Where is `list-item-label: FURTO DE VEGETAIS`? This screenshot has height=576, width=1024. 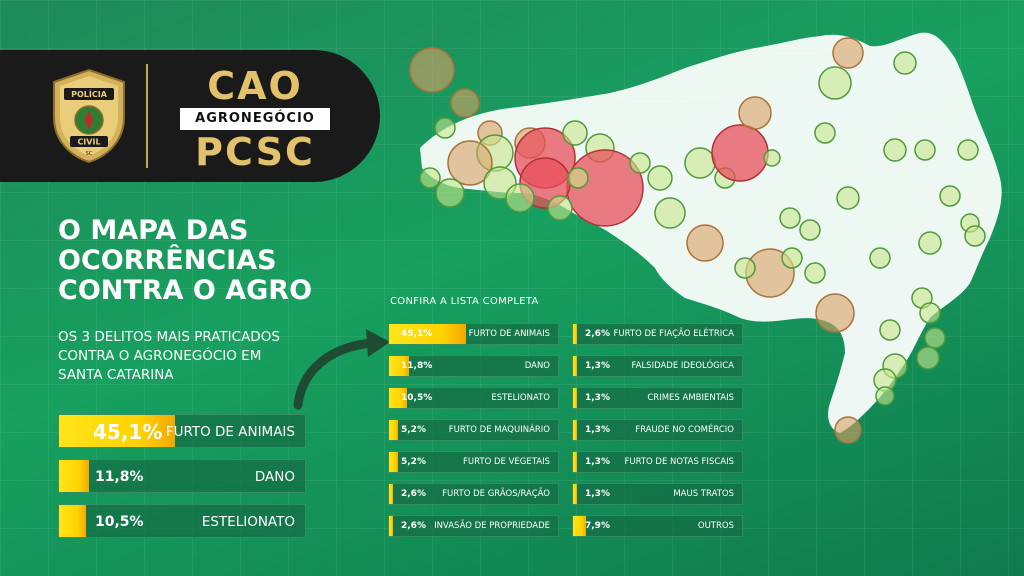
list-item-label: FURTO DE VEGETAIS is located at coordinates (506, 462).